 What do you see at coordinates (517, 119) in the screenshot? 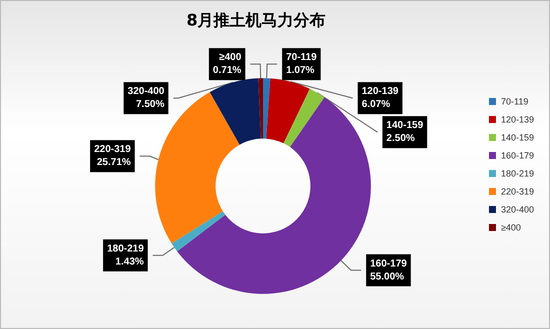
I see `legend-label: 120-139` at bounding box center [517, 119].